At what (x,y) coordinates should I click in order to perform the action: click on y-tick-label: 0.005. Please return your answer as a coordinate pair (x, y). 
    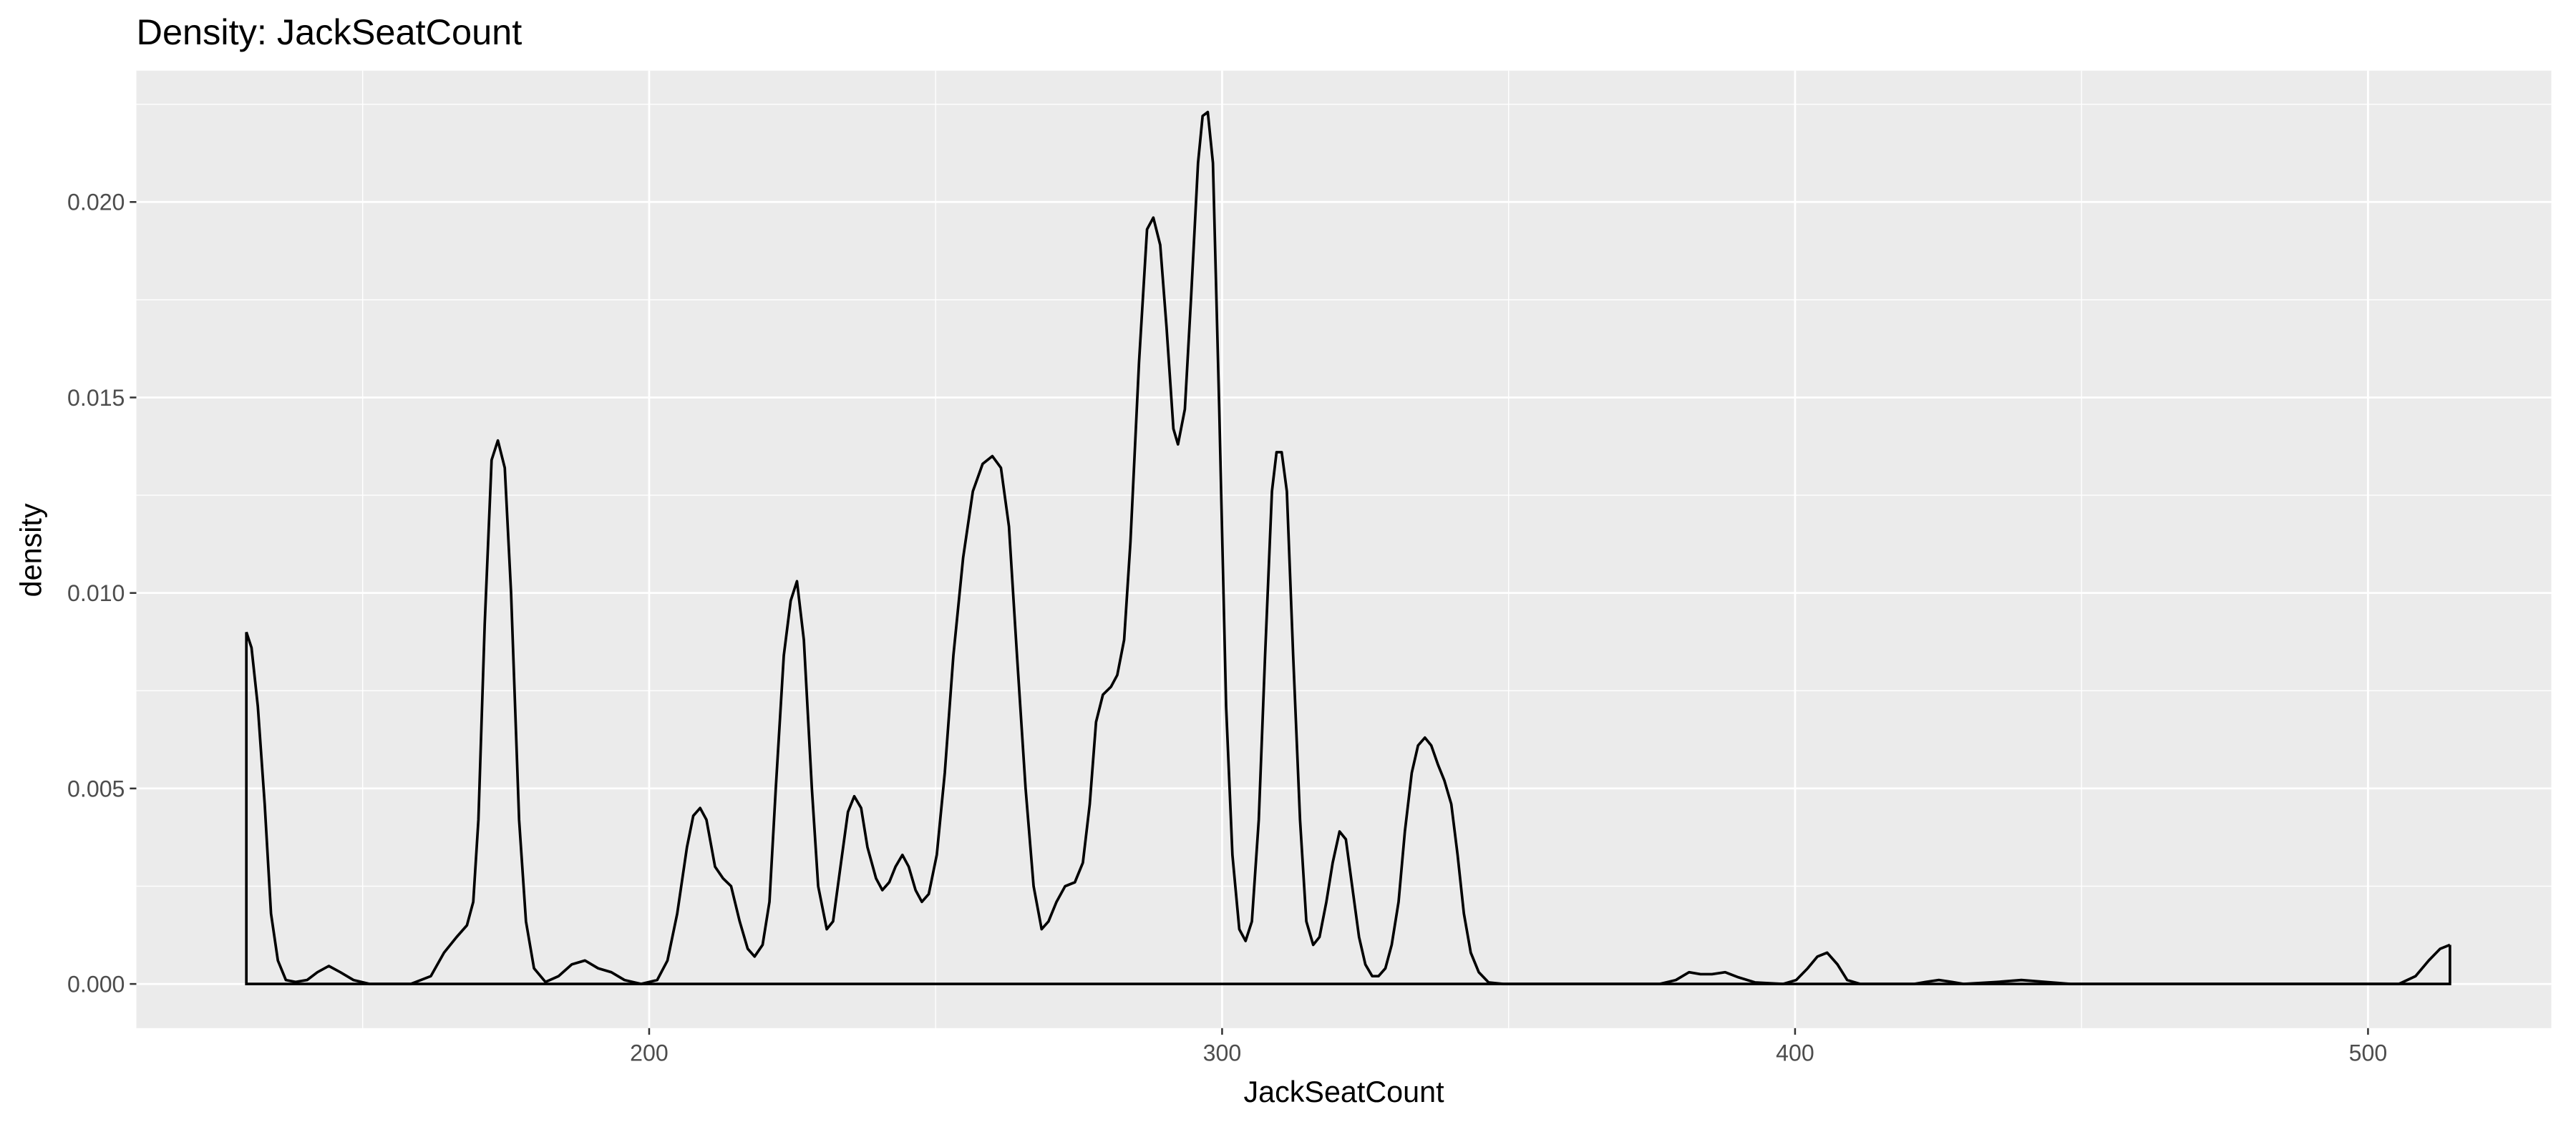
    Looking at the image, I should click on (96, 788).